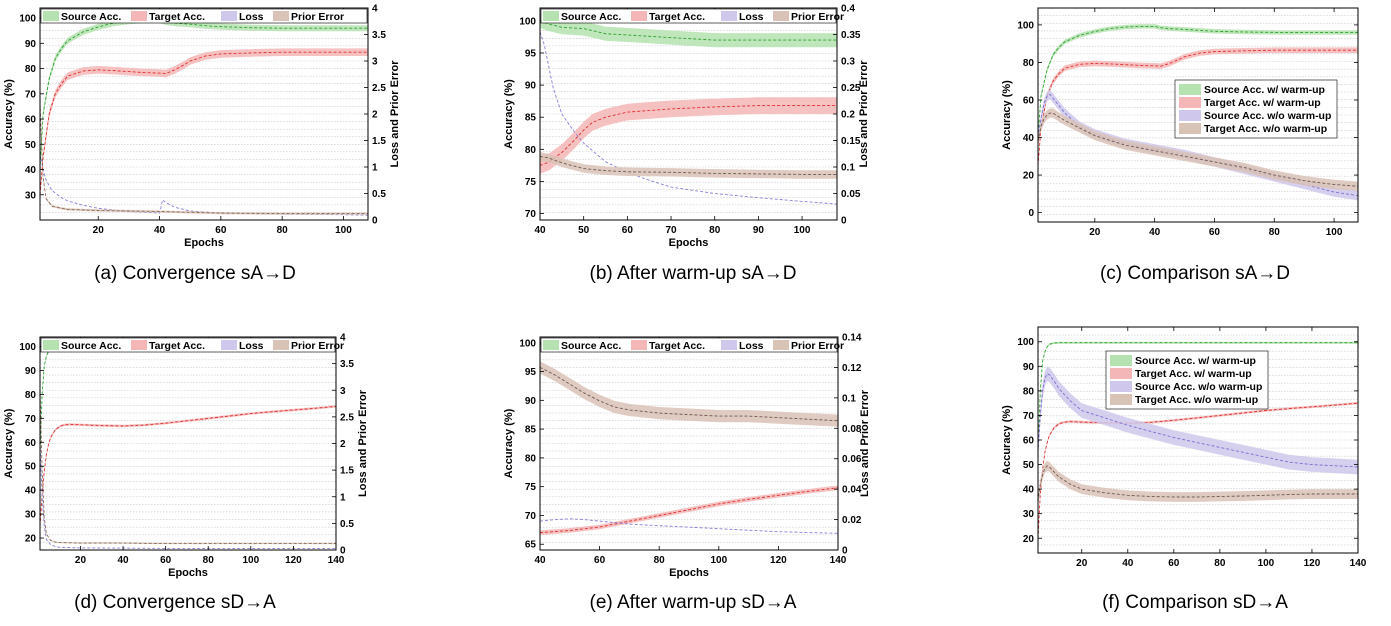 The width and height of the screenshot is (1391, 626). I want to click on y2-tick-label: 1.5, so click(379, 141).